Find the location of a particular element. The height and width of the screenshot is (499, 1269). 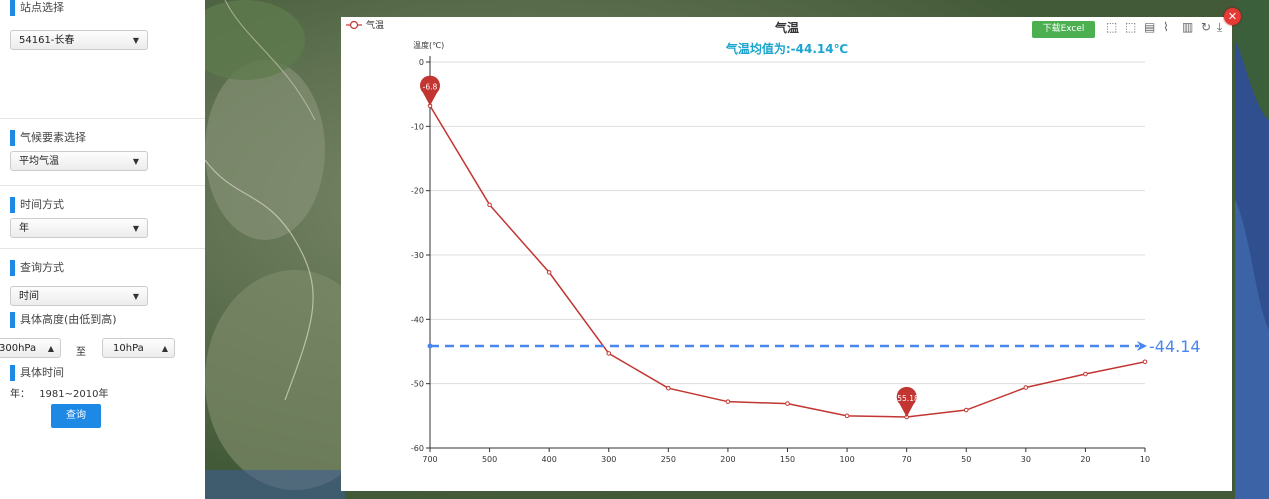

x-tick-label: 150 is located at coordinates (787, 459).